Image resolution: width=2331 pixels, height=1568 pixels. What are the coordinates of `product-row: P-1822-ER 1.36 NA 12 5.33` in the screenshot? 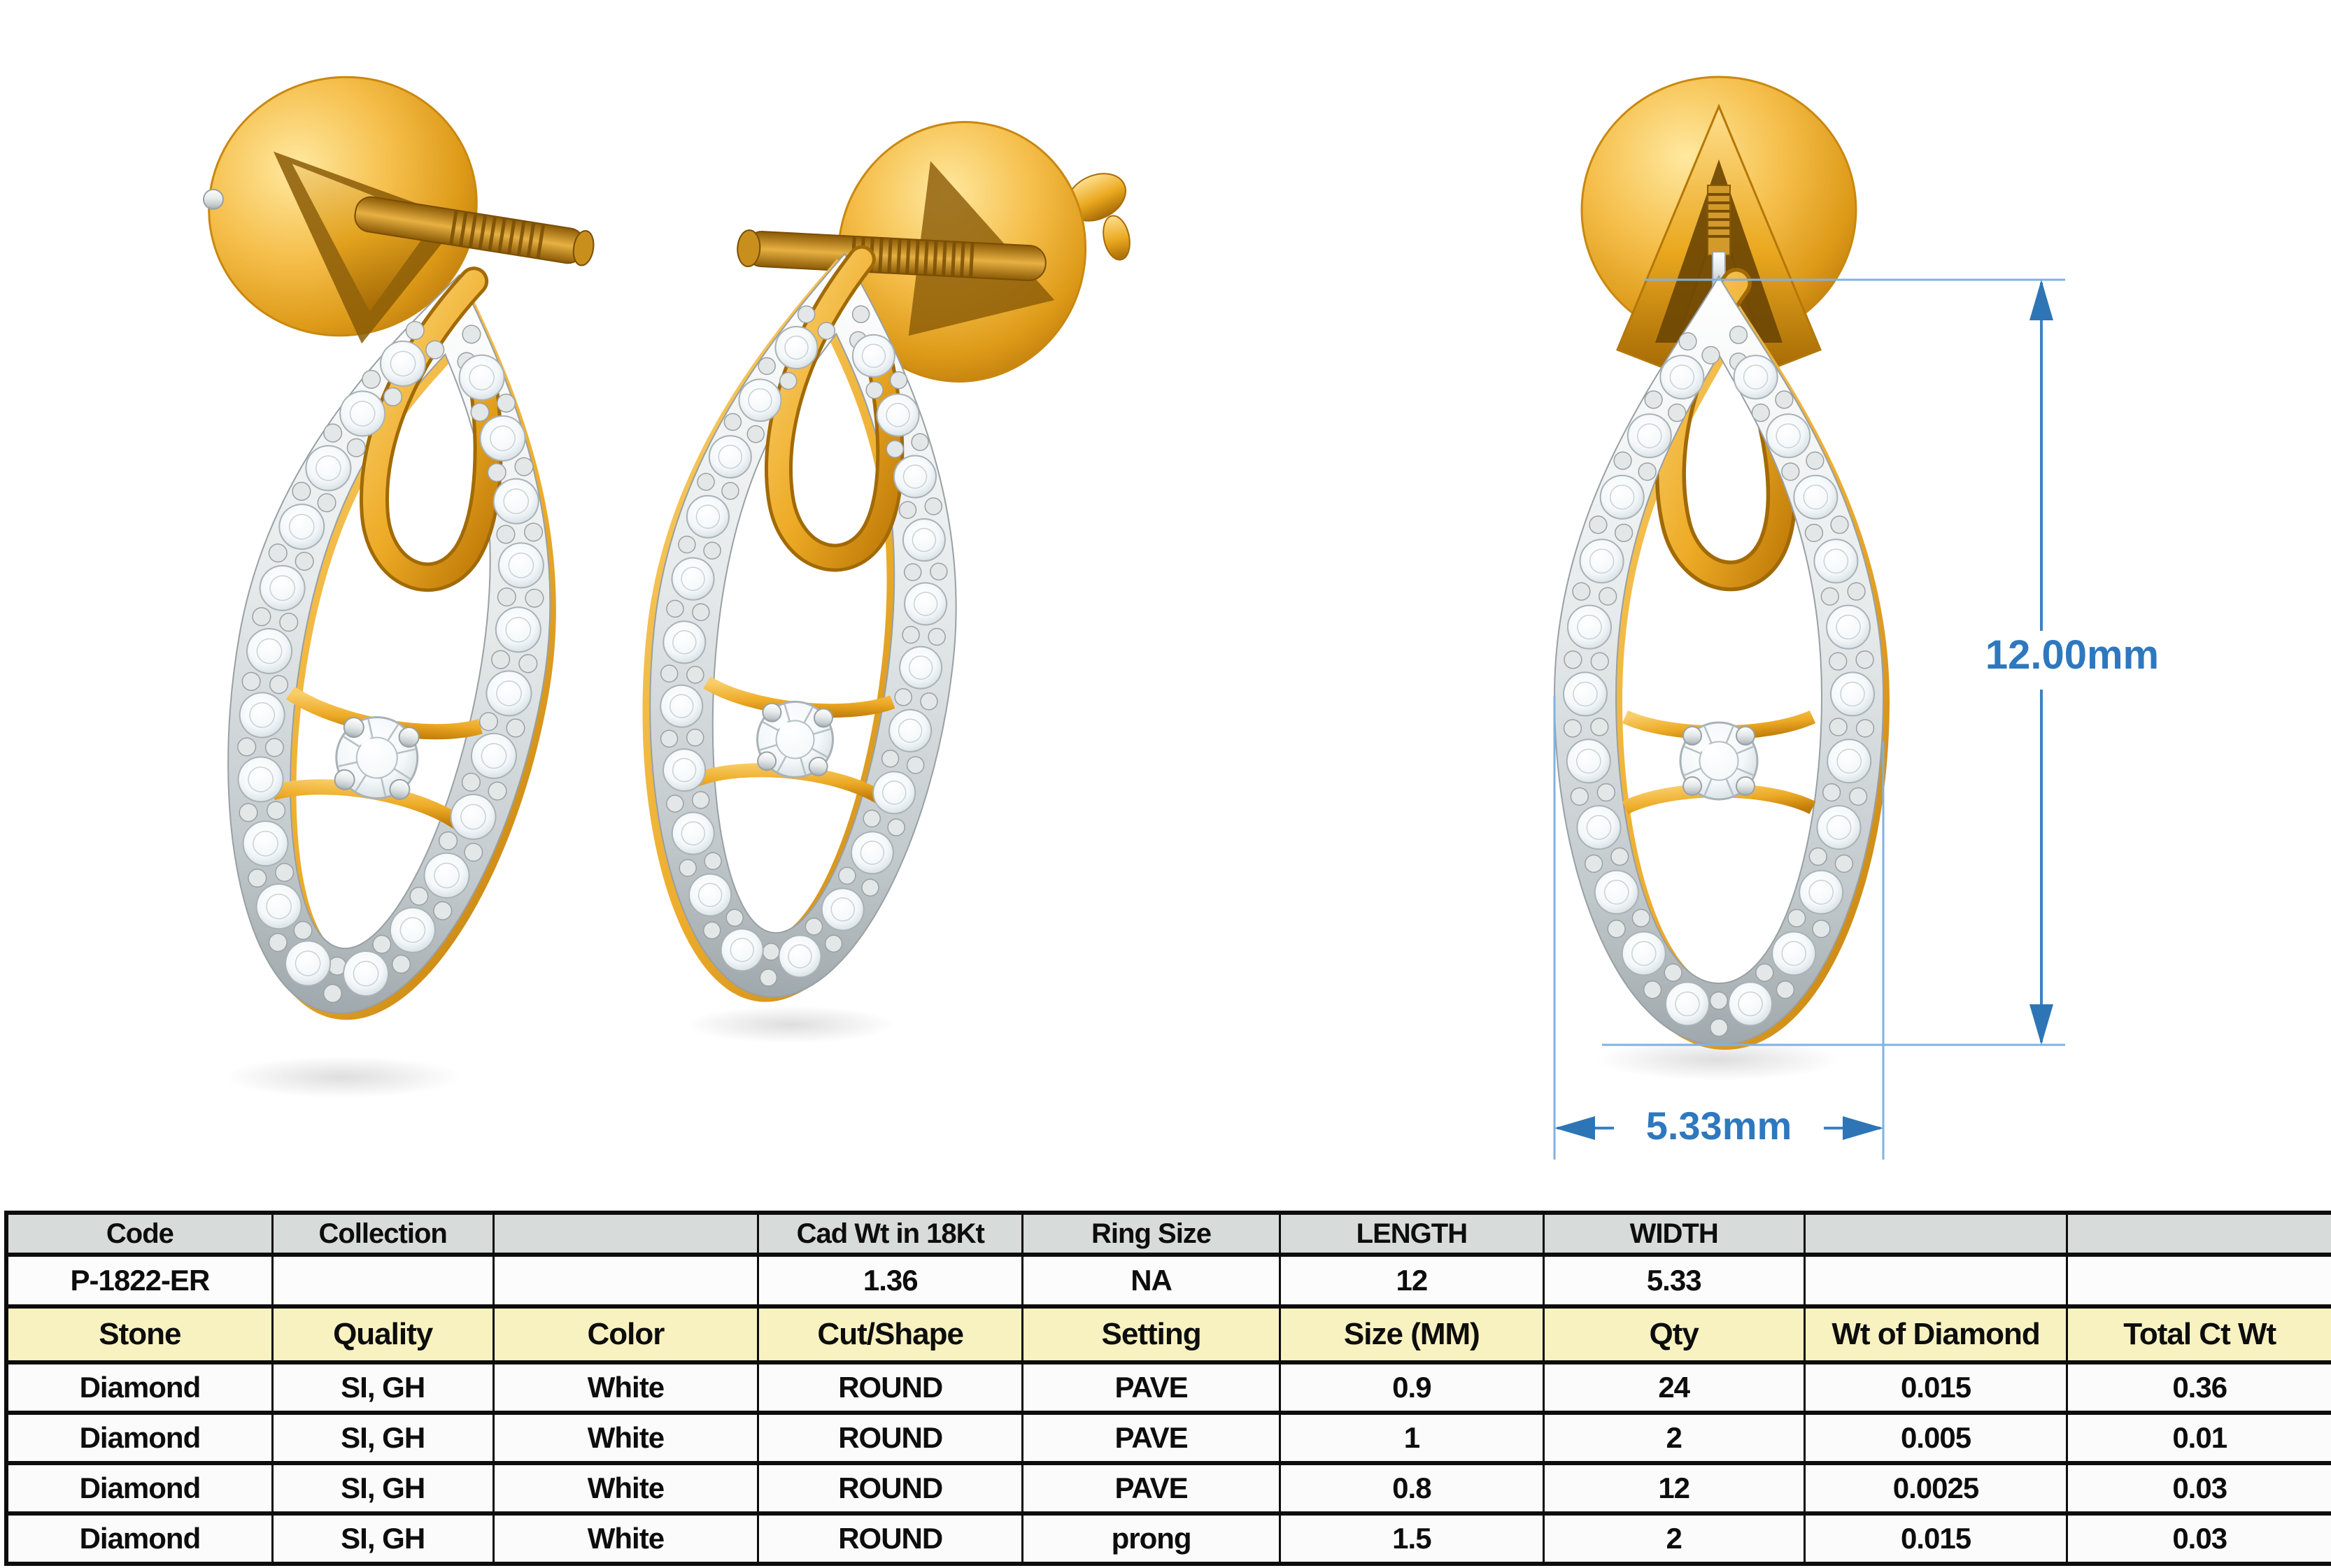 It's located at (1169, 1283).